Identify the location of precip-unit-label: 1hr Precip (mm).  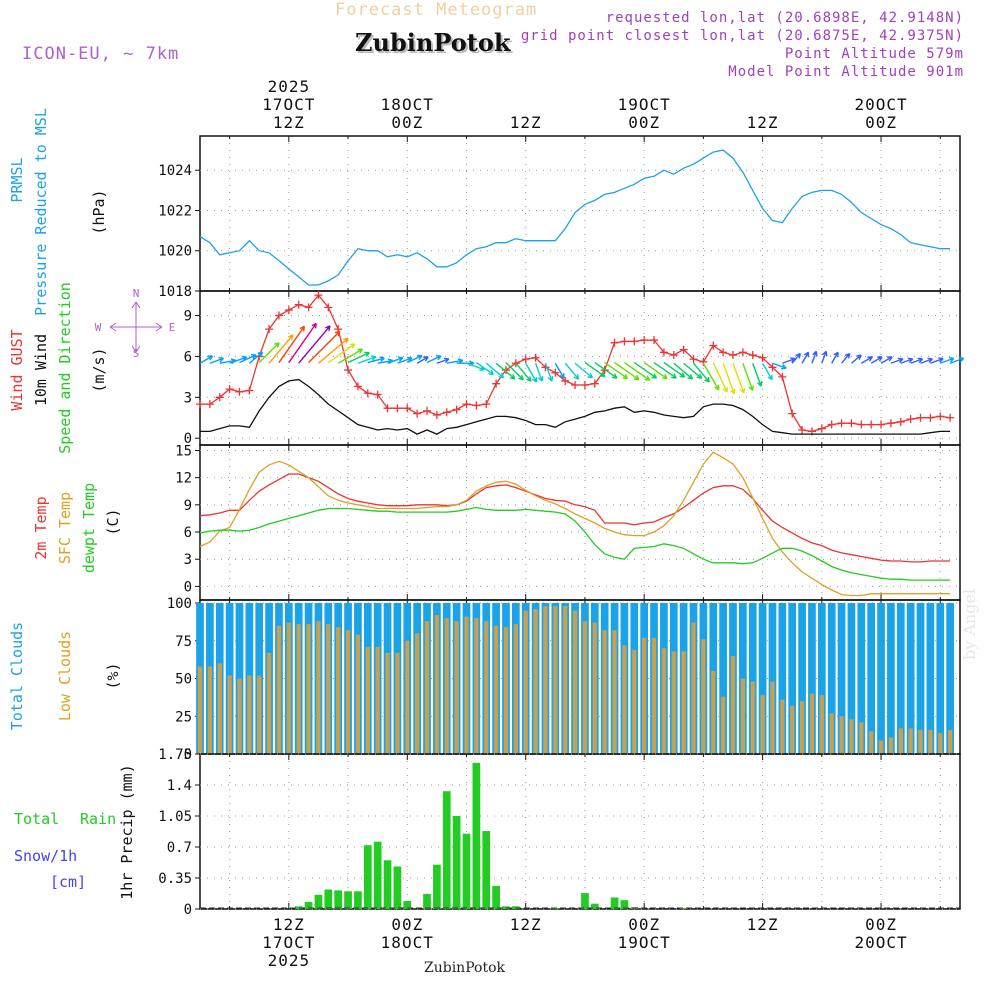
(127, 831).